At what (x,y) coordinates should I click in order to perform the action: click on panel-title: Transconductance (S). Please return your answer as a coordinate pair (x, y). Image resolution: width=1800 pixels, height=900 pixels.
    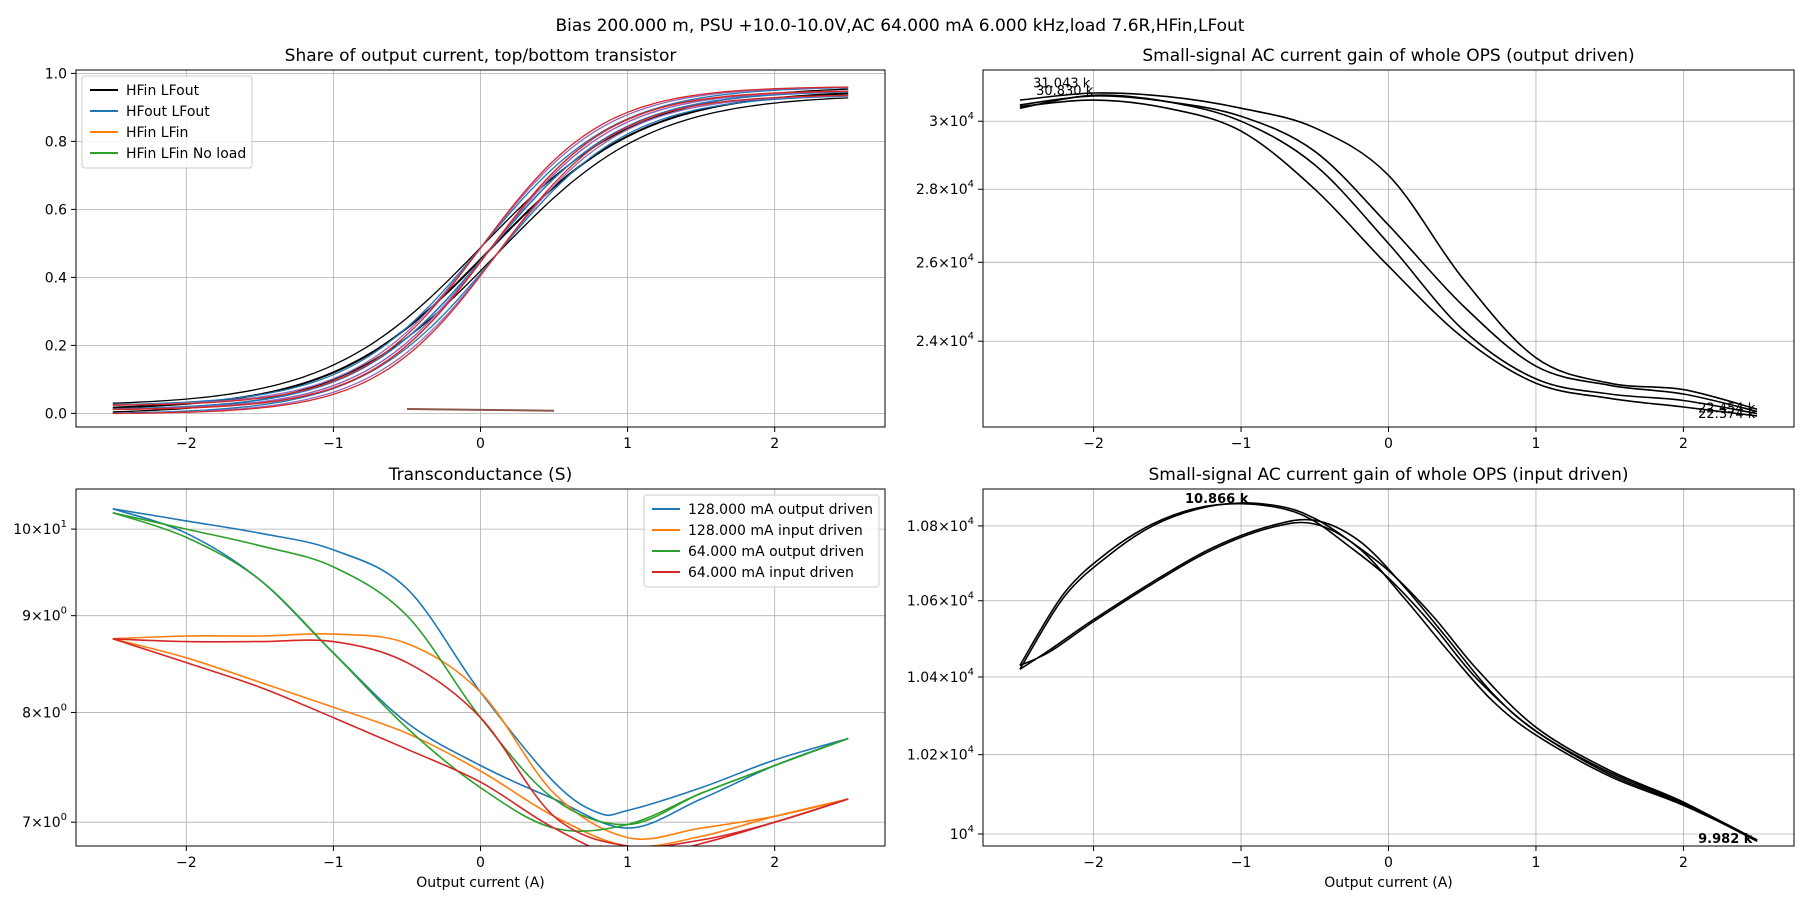
    Looking at the image, I should click on (480, 475).